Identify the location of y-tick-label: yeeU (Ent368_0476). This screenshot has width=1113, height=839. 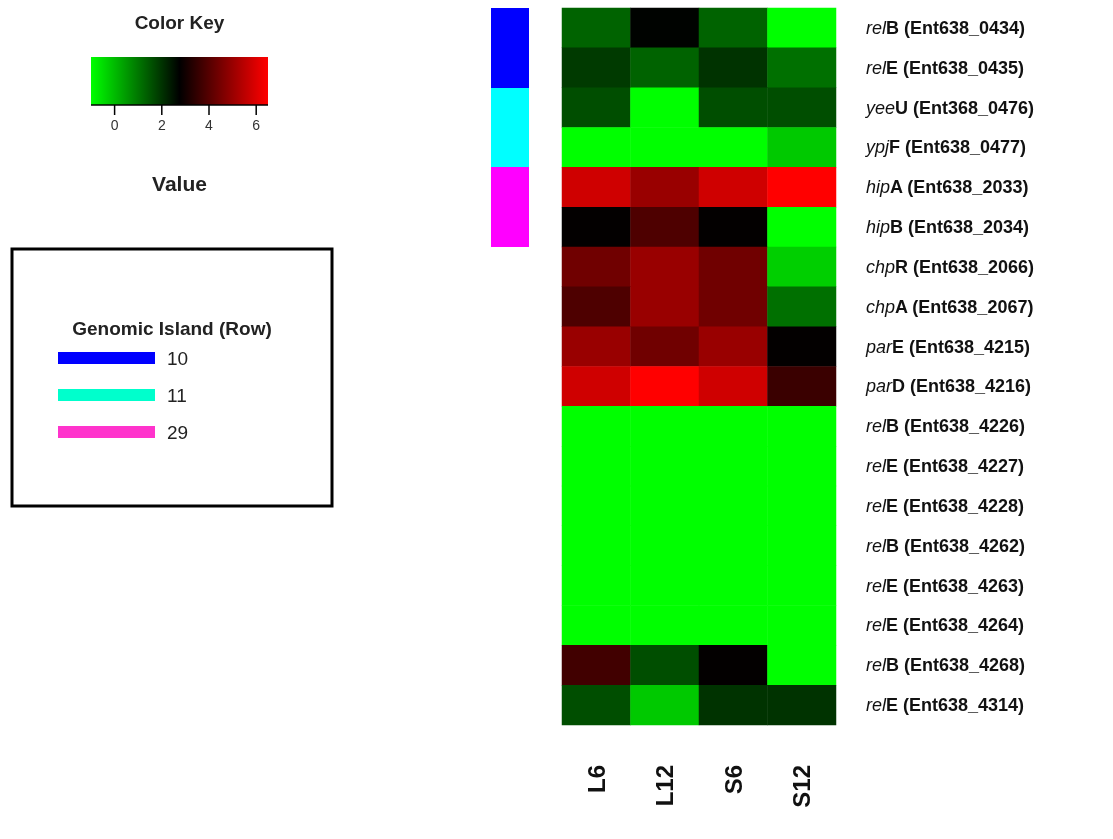
(949, 107).